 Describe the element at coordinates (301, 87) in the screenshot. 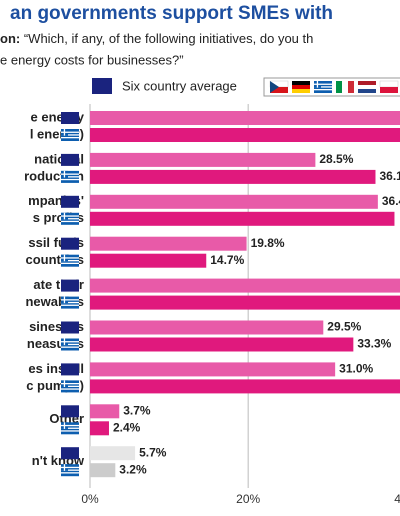

I see `flag-de` at that location.